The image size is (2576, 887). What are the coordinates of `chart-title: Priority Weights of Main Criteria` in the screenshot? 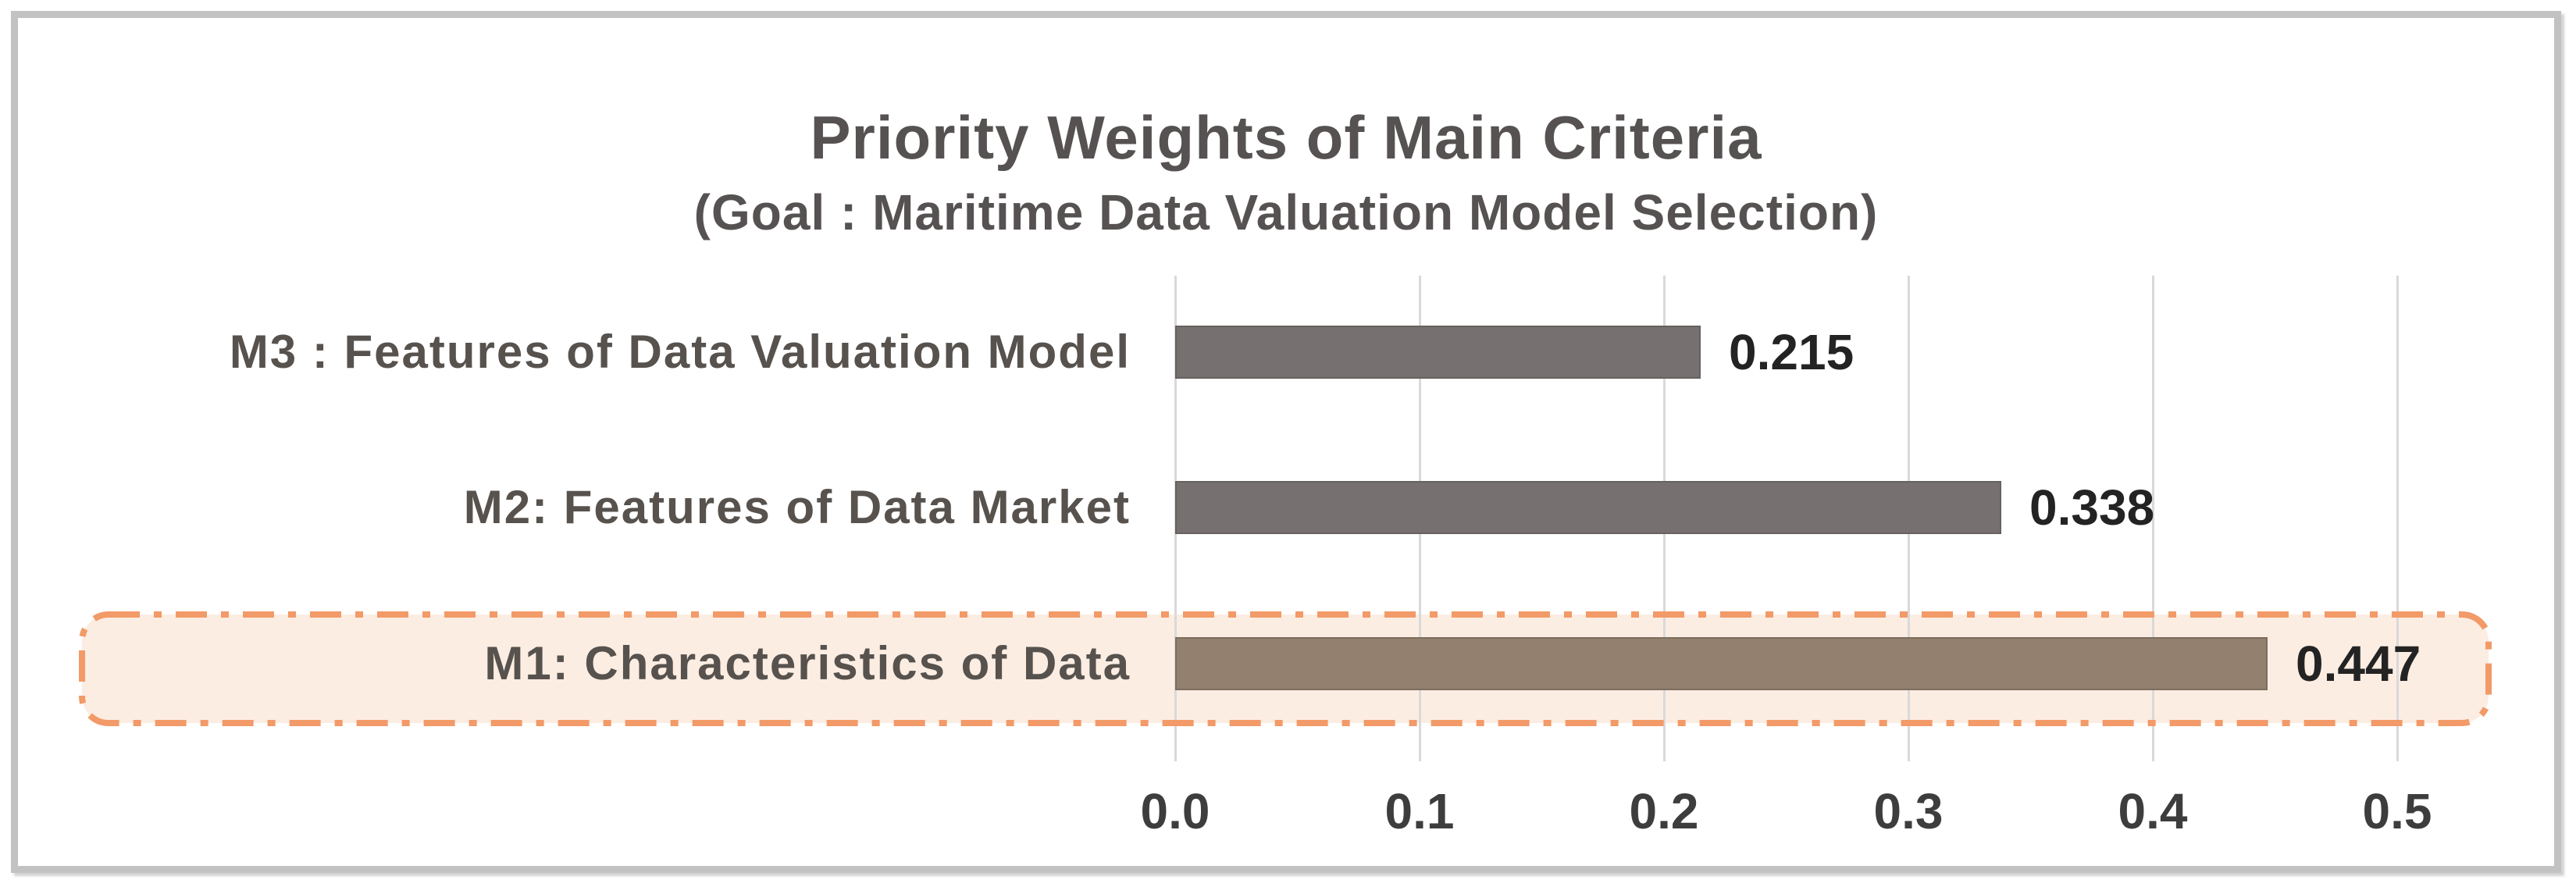 It's located at (1286, 138).